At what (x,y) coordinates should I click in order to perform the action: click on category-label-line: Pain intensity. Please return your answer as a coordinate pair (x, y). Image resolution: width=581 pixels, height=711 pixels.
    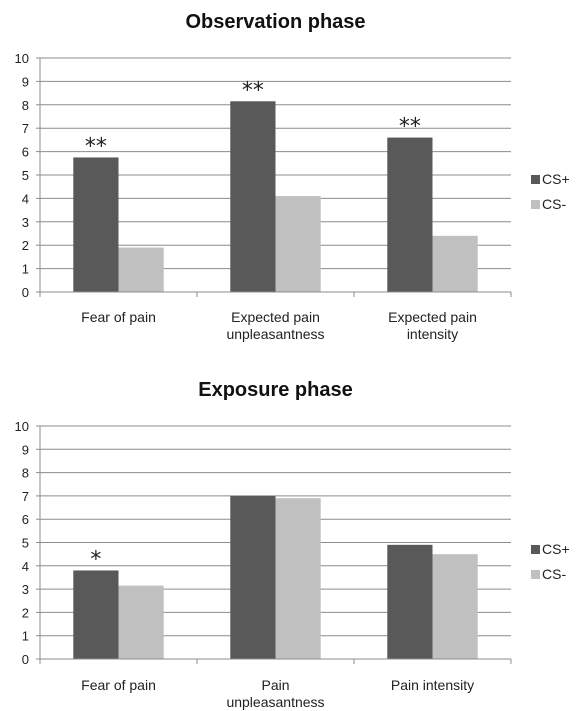
    Looking at the image, I should click on (432, 685).